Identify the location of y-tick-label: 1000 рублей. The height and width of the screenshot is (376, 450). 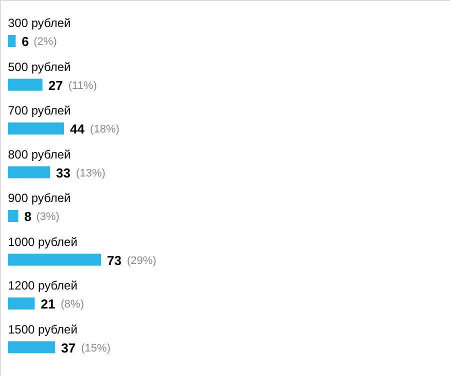
(43, 241).